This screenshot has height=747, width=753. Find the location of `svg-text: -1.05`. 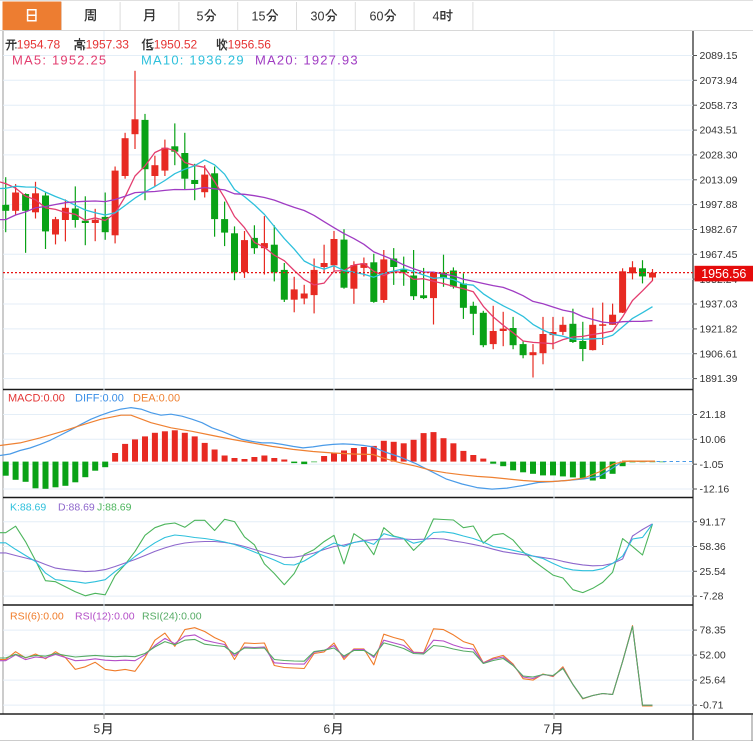

svg-text: -1.05 is located at coordinates (712, 465).